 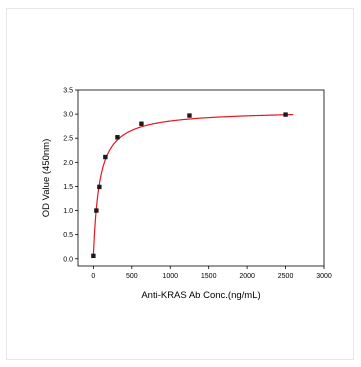 What do you see at coordinates (68, 211) in the screenshot?
I see `y-tick-label: 1.0` at bounding box center [68, 211].